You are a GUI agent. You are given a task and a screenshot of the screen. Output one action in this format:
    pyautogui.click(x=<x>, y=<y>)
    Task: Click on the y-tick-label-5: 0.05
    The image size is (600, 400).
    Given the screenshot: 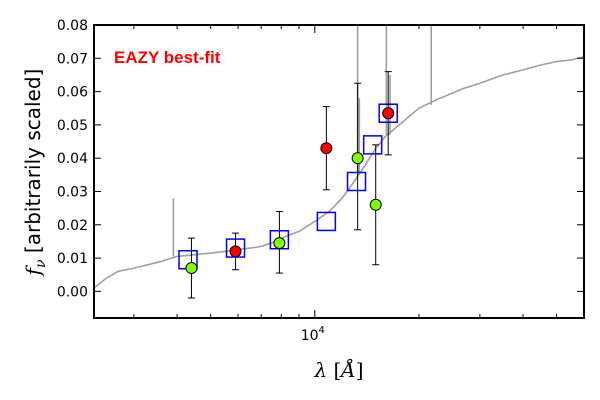 What is the action you would take?
    pyautogui.click(x=72, y=126)
    